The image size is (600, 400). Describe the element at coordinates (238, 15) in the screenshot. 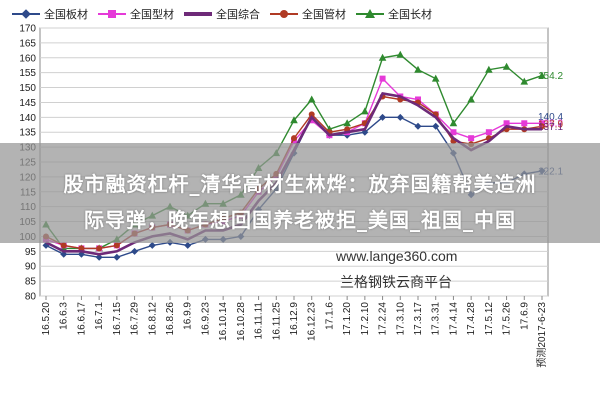

I see `legend-label: 全国综合` at that location.